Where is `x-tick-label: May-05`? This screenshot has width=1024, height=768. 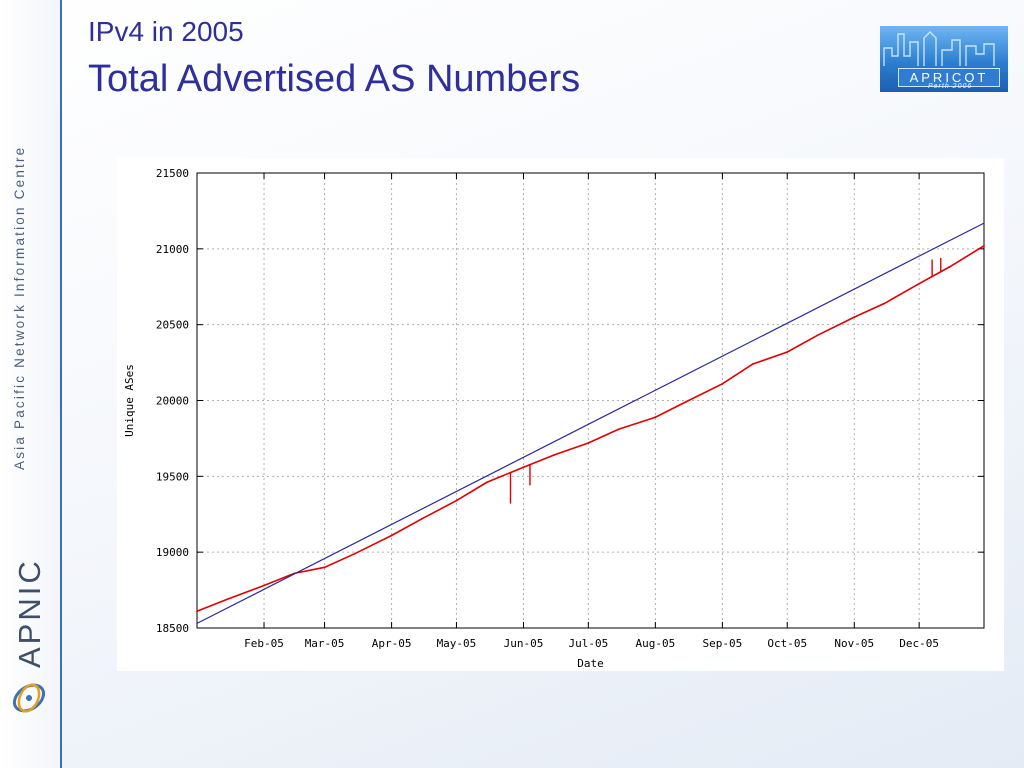
x-tick-label: May-05 is located at coordinates (457, 643).